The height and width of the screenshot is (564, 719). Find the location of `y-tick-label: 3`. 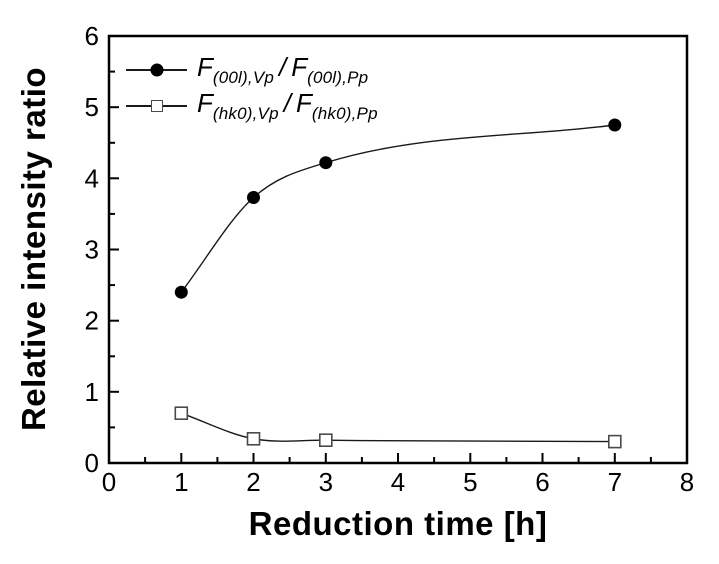

y-tick-label: 3 is located at coordinates (92, 250).